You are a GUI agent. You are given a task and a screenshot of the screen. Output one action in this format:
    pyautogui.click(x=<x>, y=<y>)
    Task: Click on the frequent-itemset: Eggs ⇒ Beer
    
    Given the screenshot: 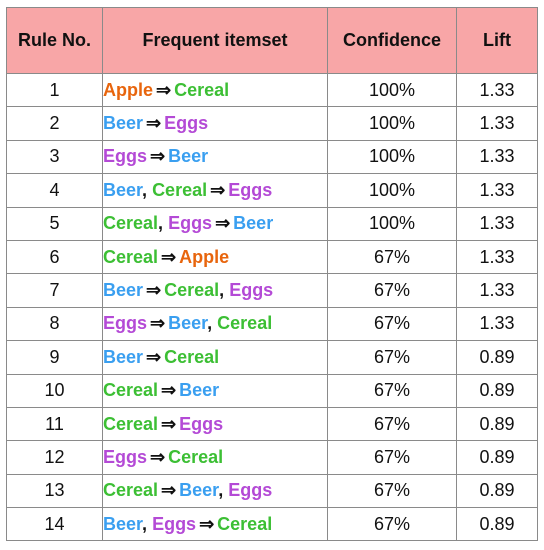 What is the action you would take?
    pyautogui.click(x=215, y=157)
    